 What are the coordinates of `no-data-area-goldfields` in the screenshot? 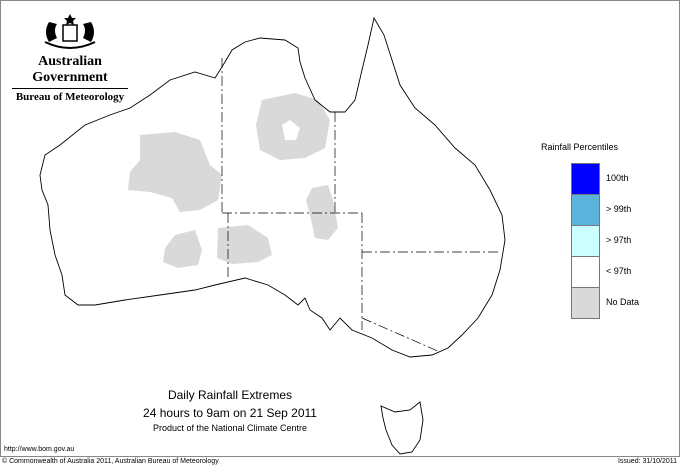 It's located at (182, 249).